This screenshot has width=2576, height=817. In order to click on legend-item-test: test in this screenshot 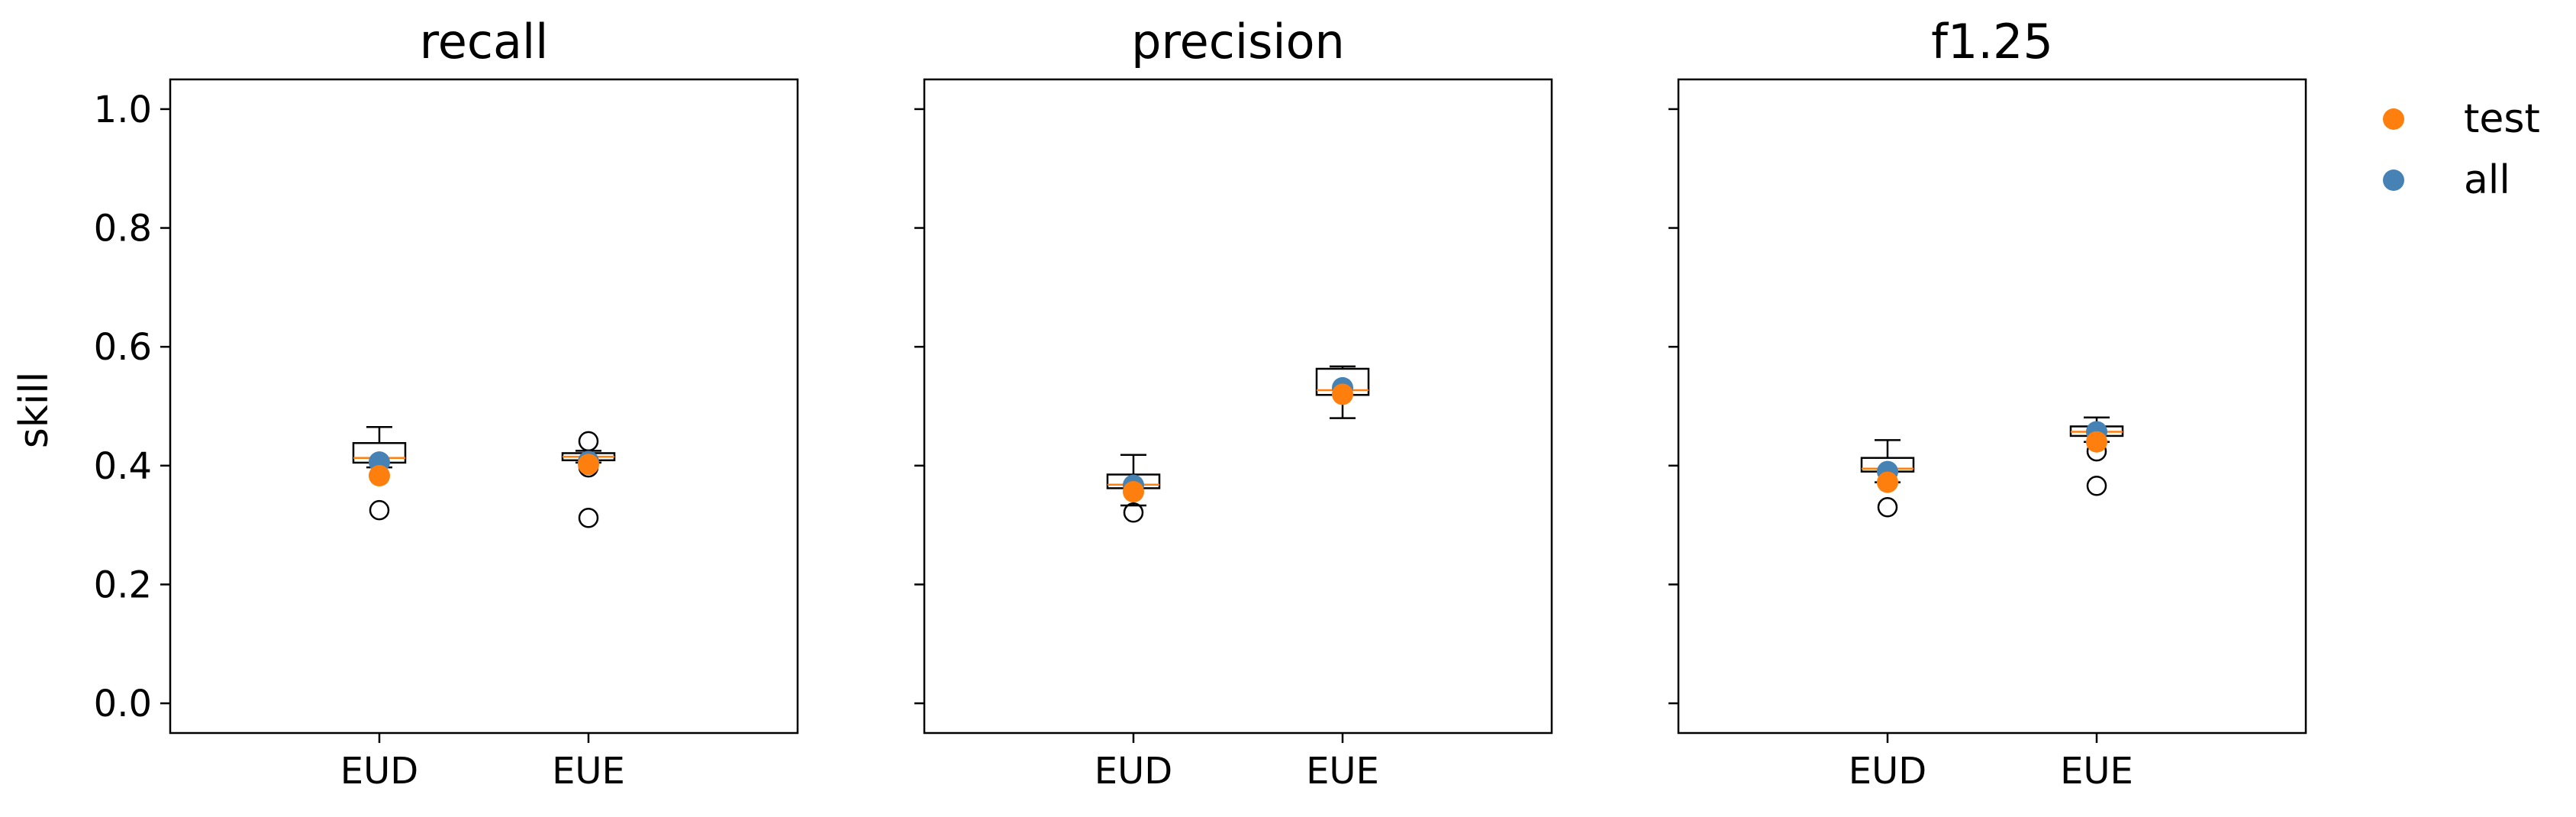, I will do `click(2461, 119)`.